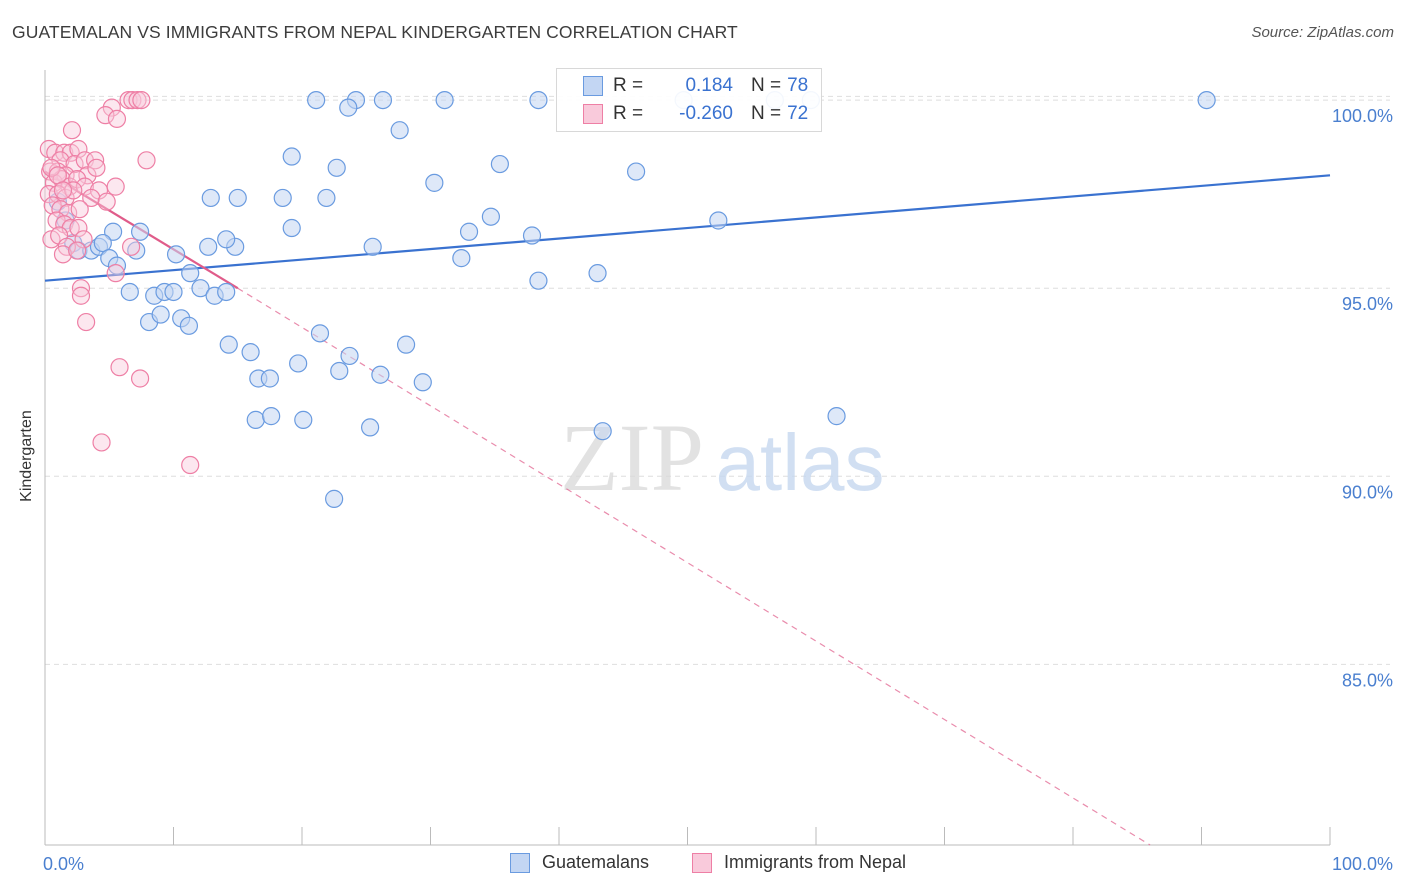  Describe the element at coordinates (1367, 680) in the screenshot. I see `y-tick-label: 85.0%` at that location.